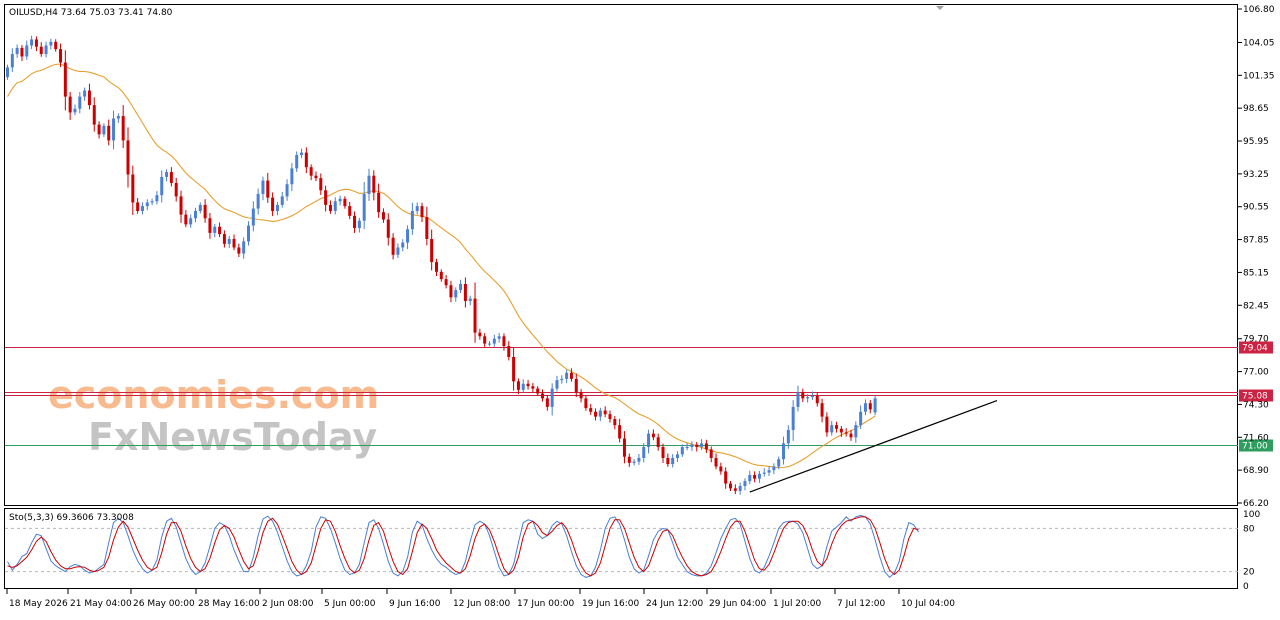 The height and width of the screenshot is (620, 1280). What do you see at coordinates (621, 548) in the screenshot?
I see `indicator-frame` at bounding box center [621, 548].